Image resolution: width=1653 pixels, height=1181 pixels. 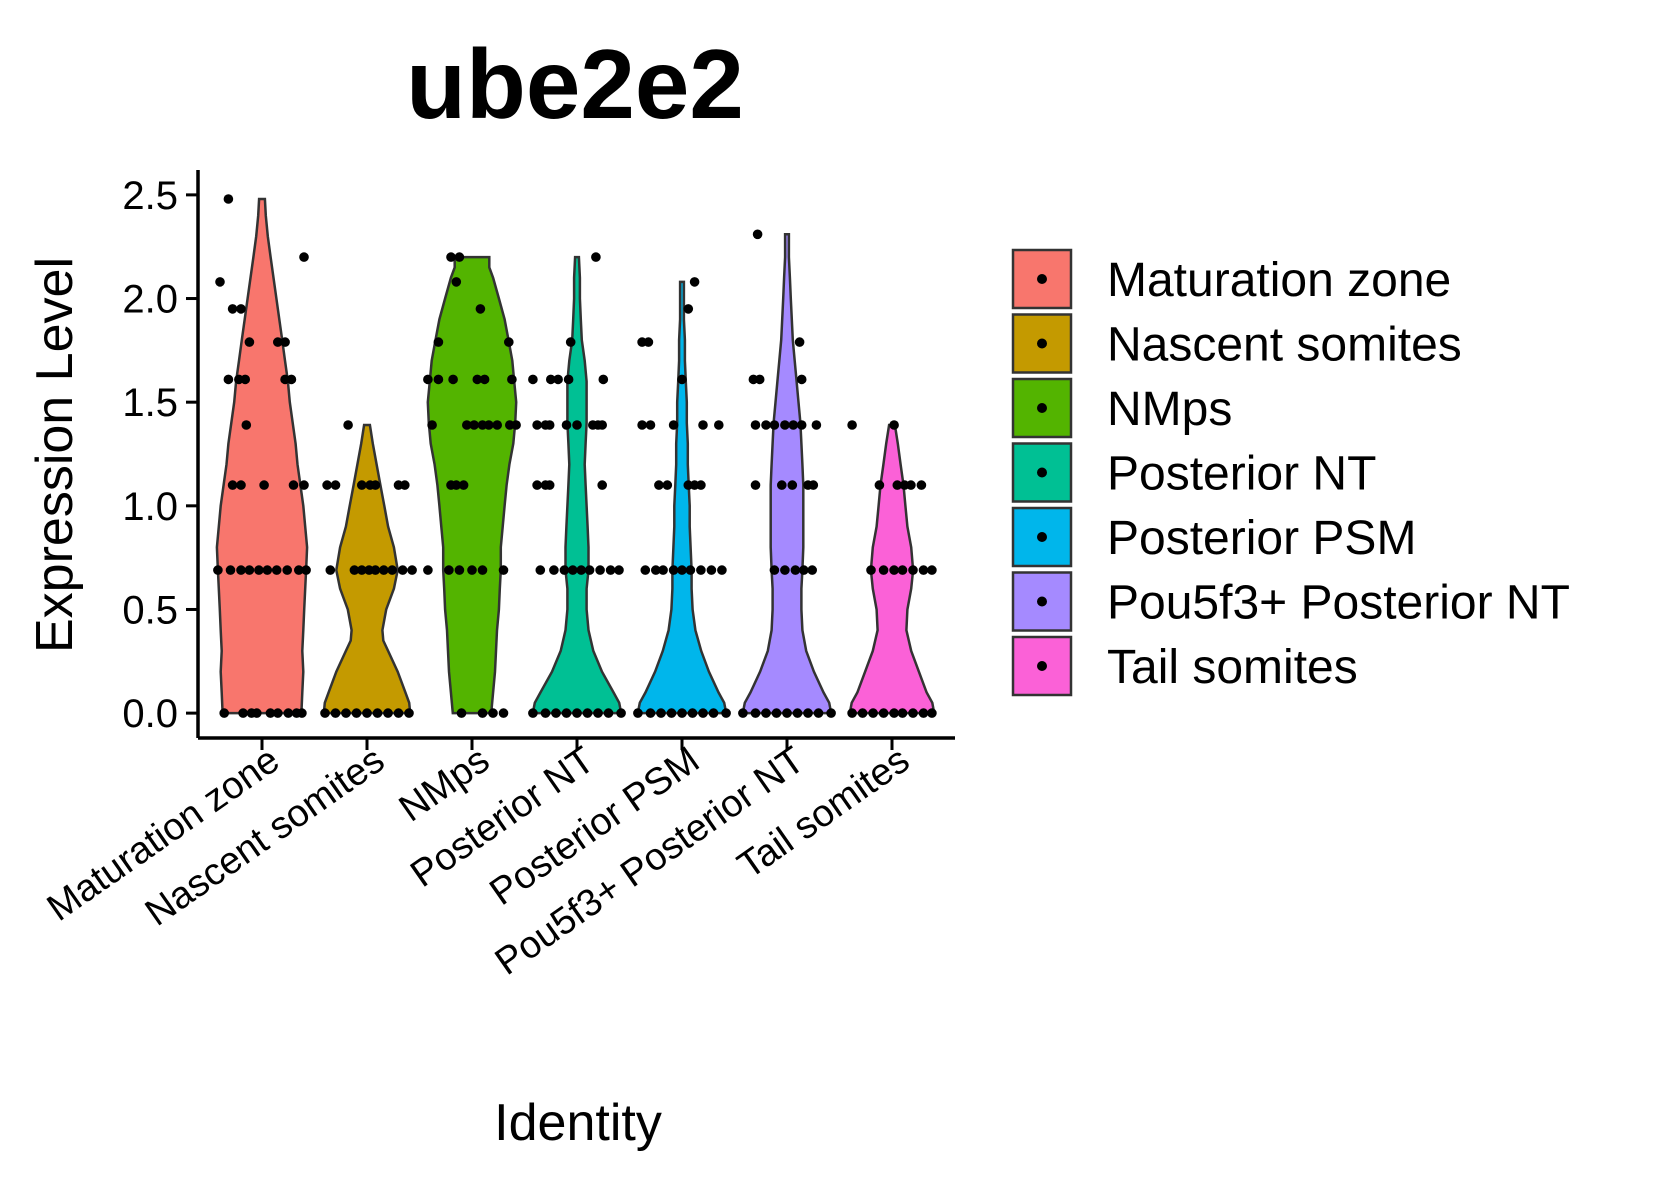 What do you see at coordinates (150, 300) in the screenshot?
I see `y-tick-label: 2.0` at bounding box center [150, 300].